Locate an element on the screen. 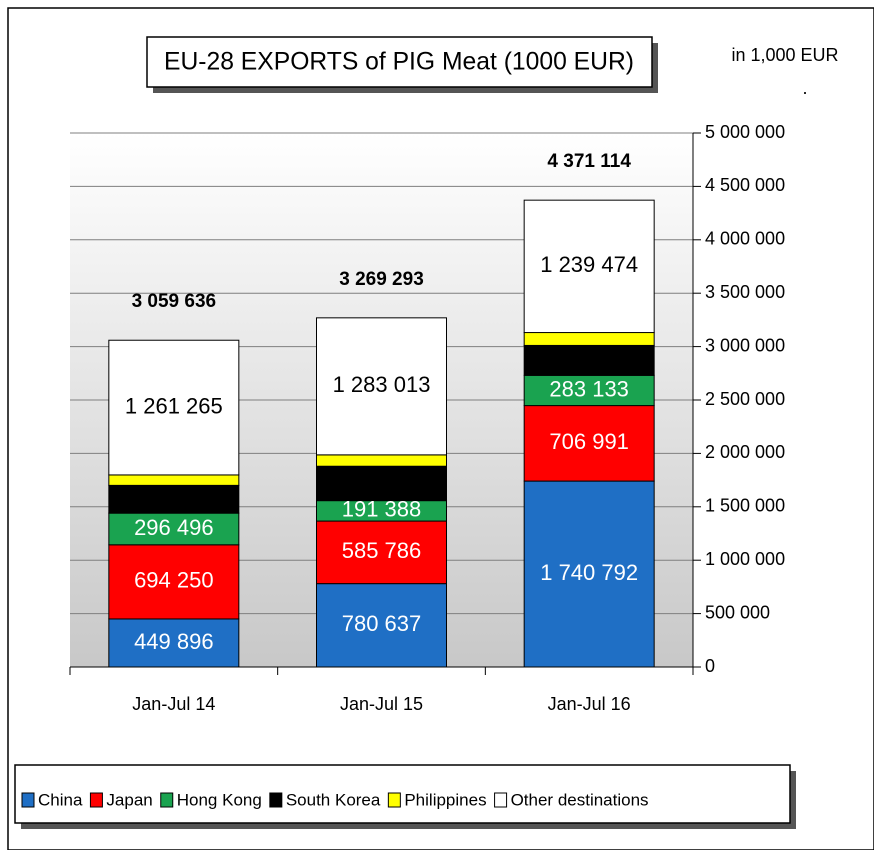 This screenshot has height=850, width=874. chart-title: EU-28 EXPORTS of PIG Meat (1000 EUR) is located at coordinates (399, 62).